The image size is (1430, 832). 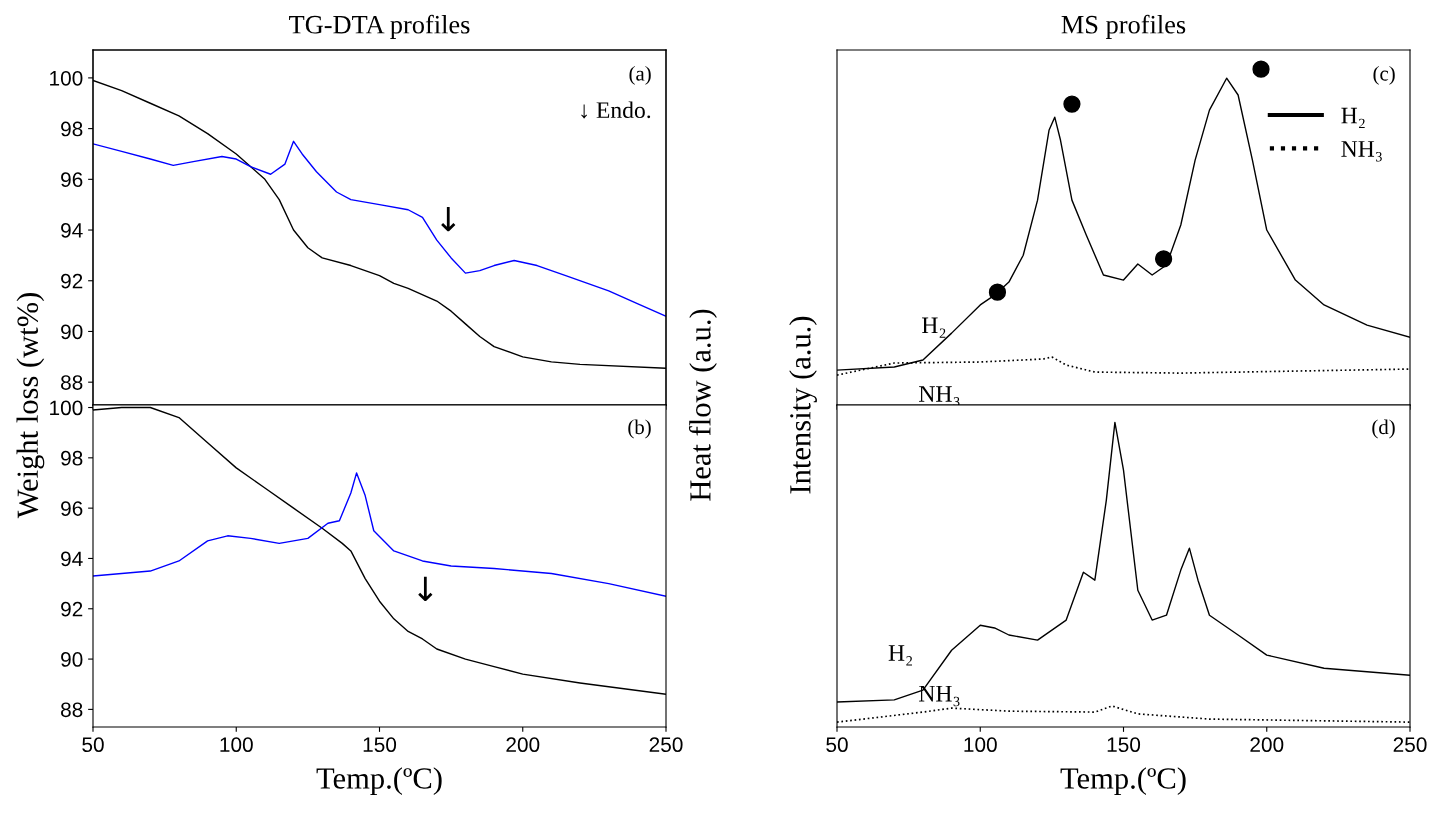 I want to click on y-axis-title: Weight loss (wt%), so click(x=30, y=406).